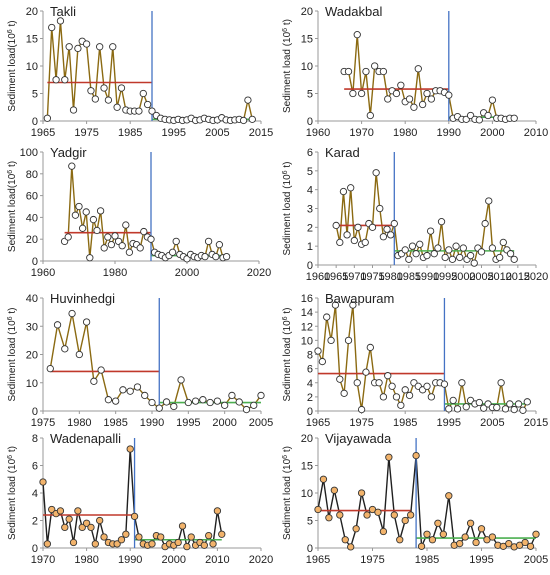 The image size is (550, 575). I want to click on x-tick-label: 1980, so click(390, 277).